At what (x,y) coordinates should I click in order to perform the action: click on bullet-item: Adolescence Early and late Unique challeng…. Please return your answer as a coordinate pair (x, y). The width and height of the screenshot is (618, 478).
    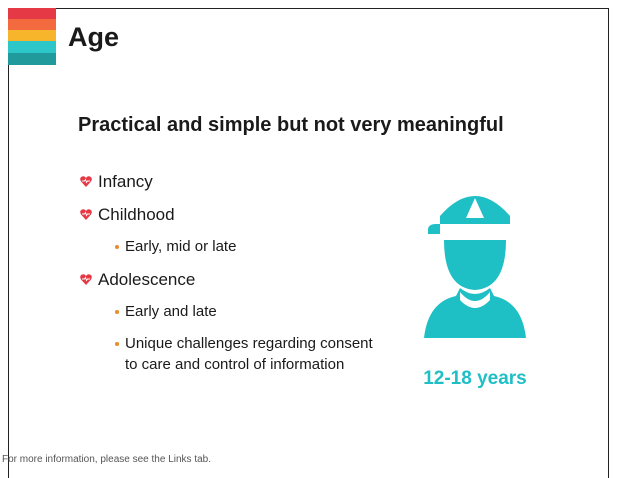
    Looking at the image, I should click on (230, 322).